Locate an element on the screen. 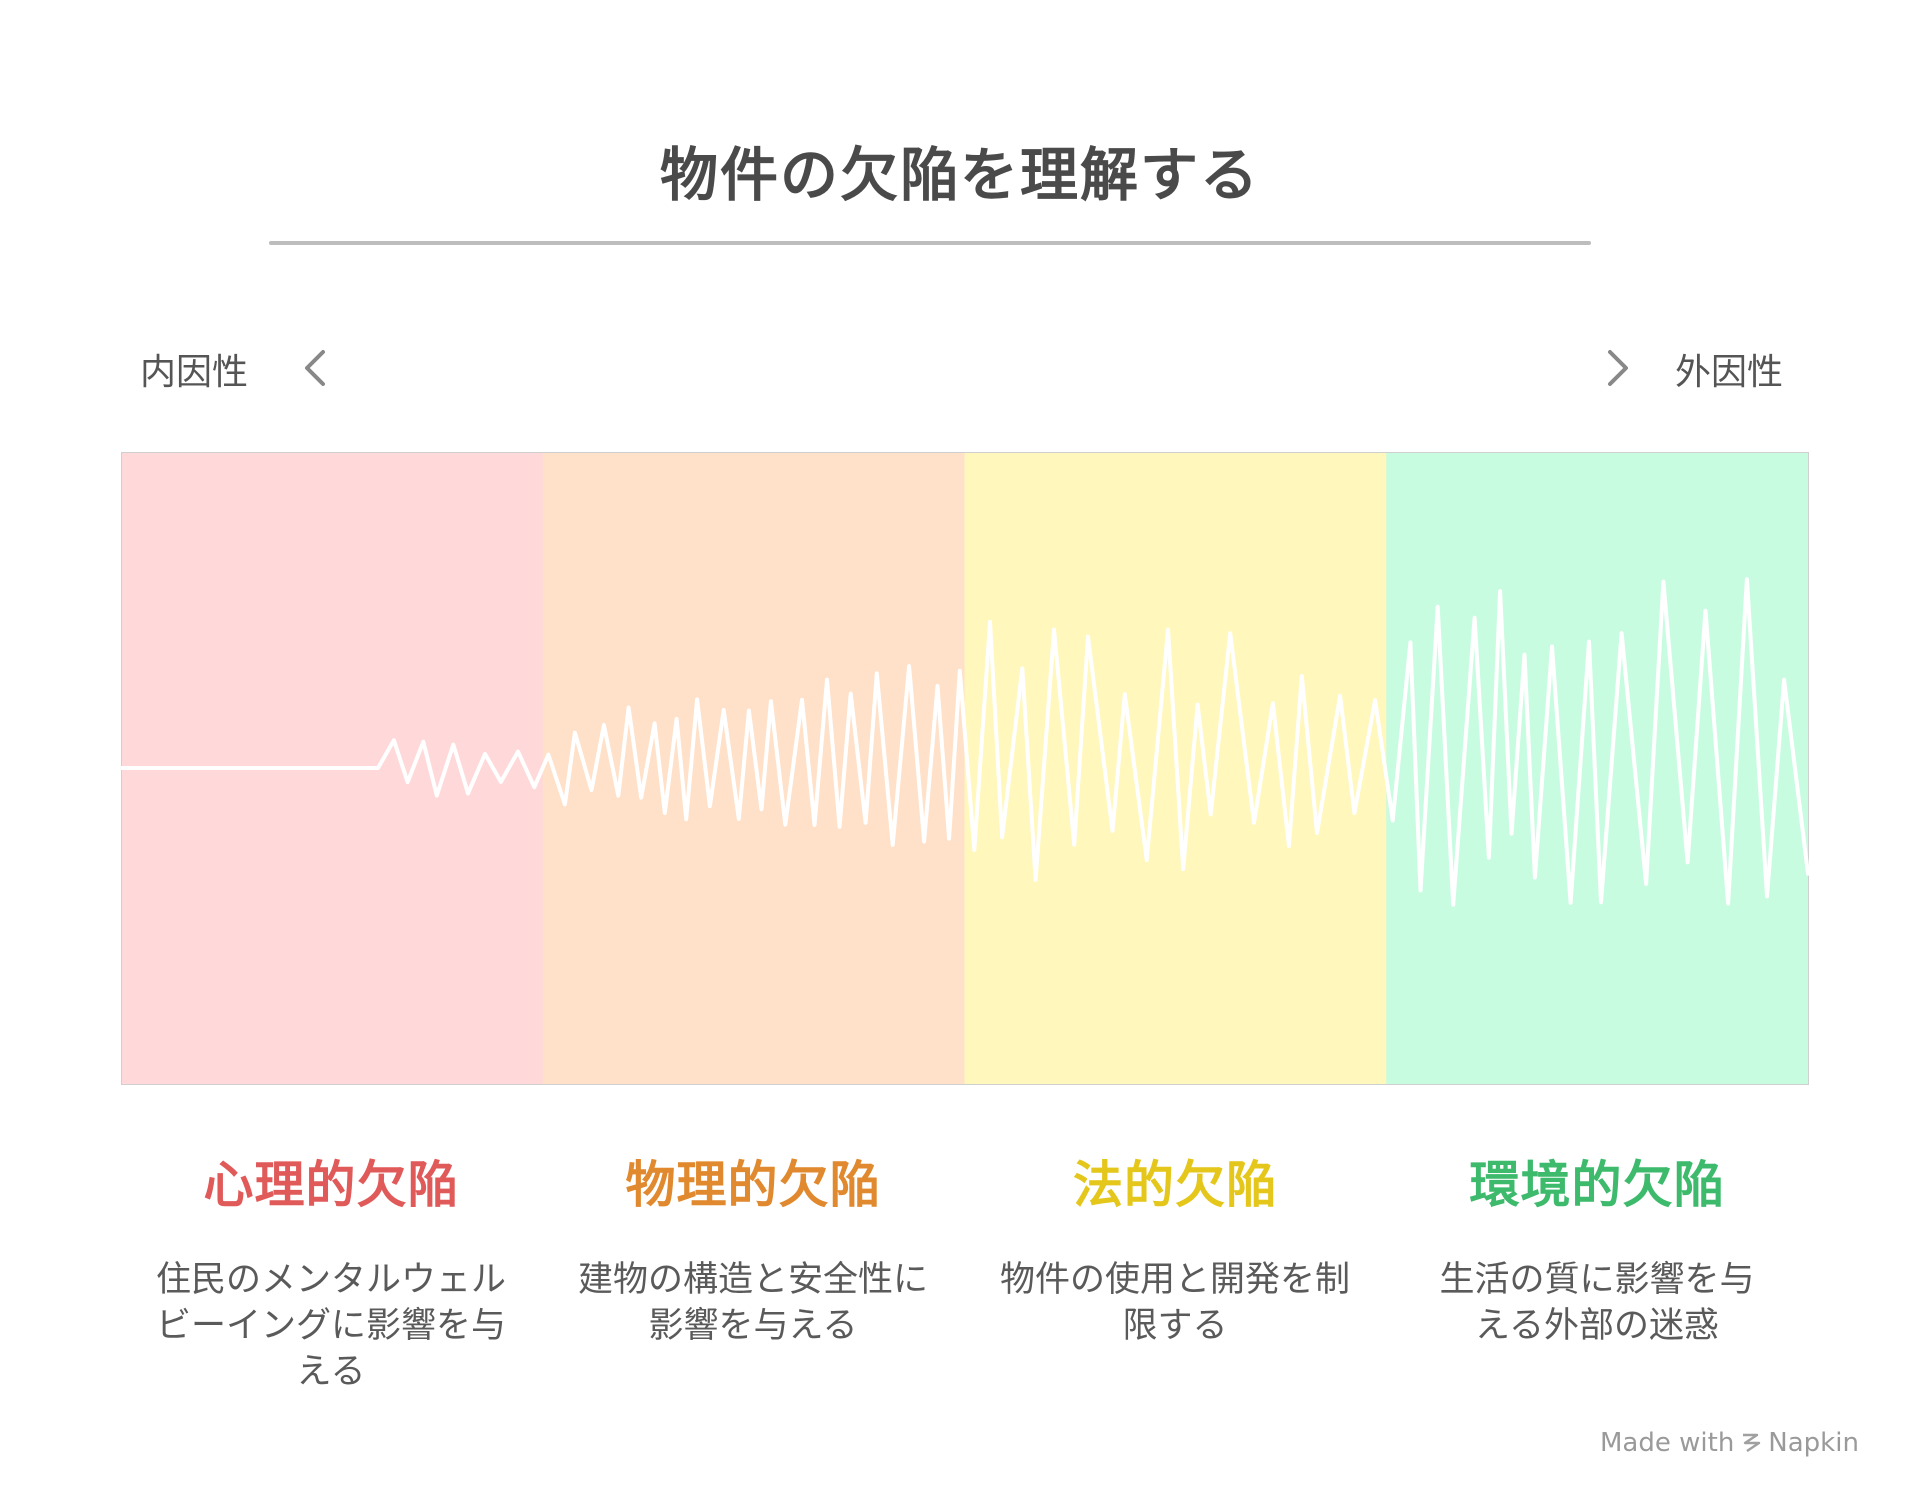  chevron-right-icon is located at coordinates (1618, 368).